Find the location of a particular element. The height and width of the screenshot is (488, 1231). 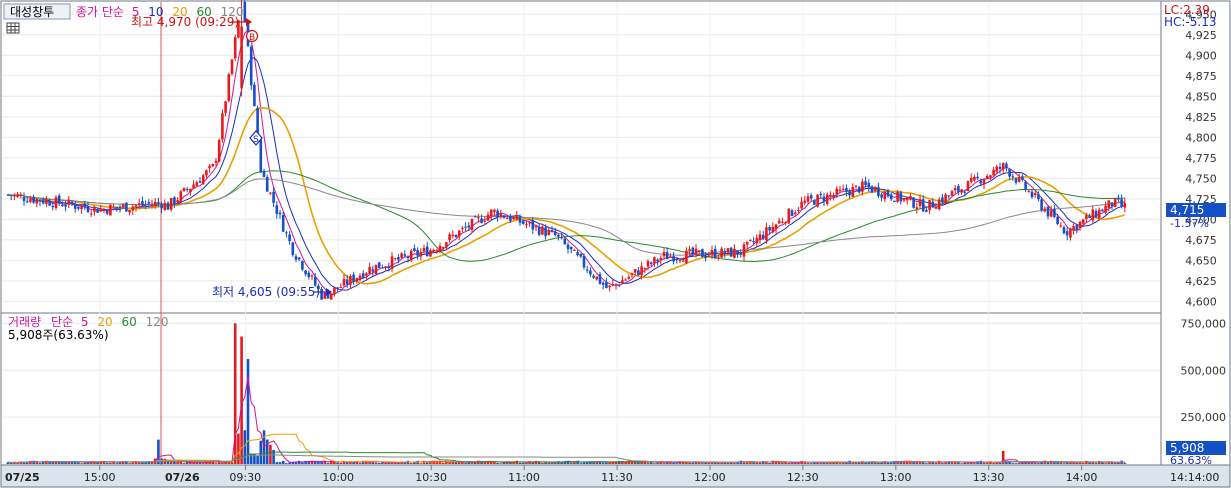

stock-name-box is located at coordinates (37, 11).